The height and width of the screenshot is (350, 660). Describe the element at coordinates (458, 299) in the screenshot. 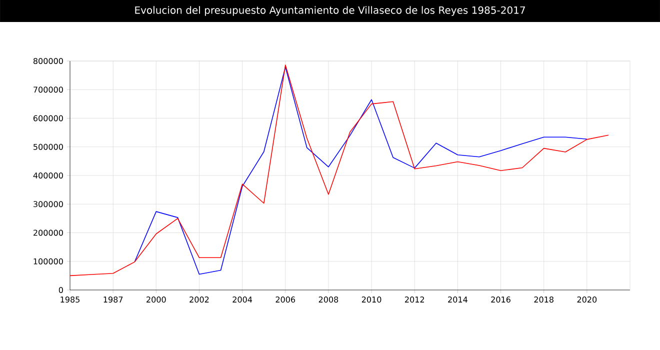

I see `x-tick-label: 2014` at that location.